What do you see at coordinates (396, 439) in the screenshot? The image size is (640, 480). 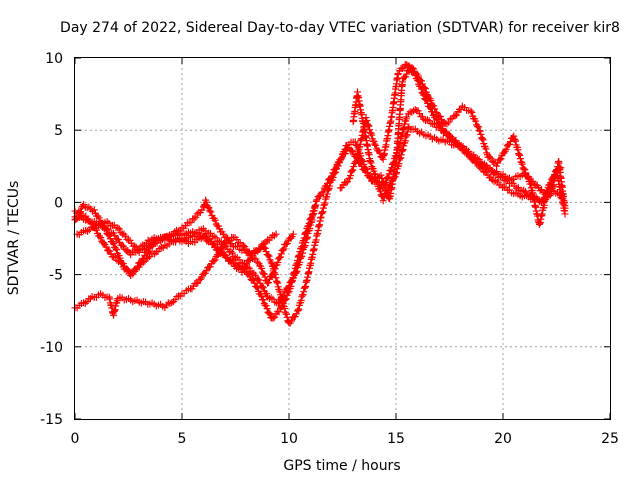 I see `x-tick-label: 15` at bounding box center [396, 439].